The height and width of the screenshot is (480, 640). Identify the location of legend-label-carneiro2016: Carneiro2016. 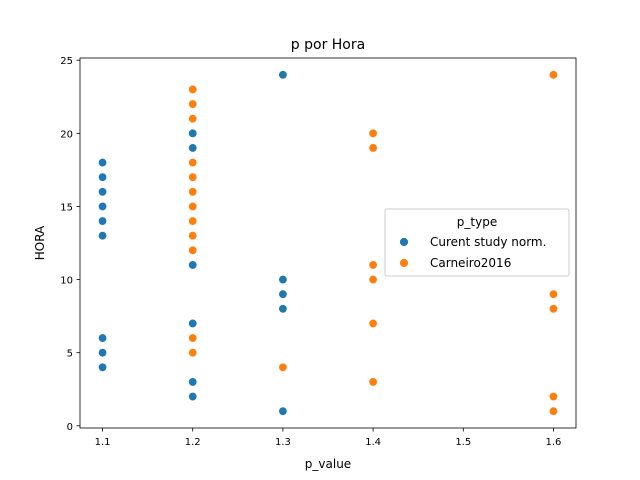
(470, 263).